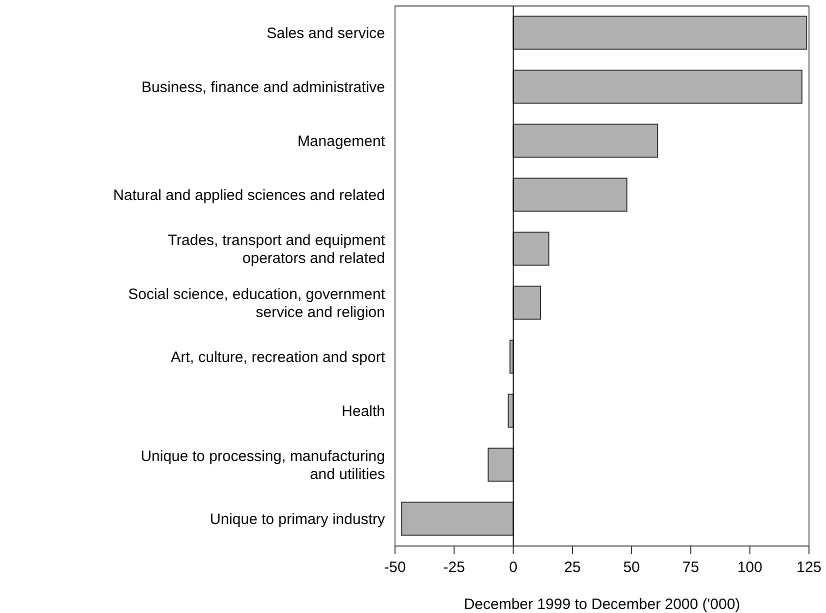  Describe the element at coordinates (363, 411) in the screenshot. I see `y-tick-label: Health` at that location.